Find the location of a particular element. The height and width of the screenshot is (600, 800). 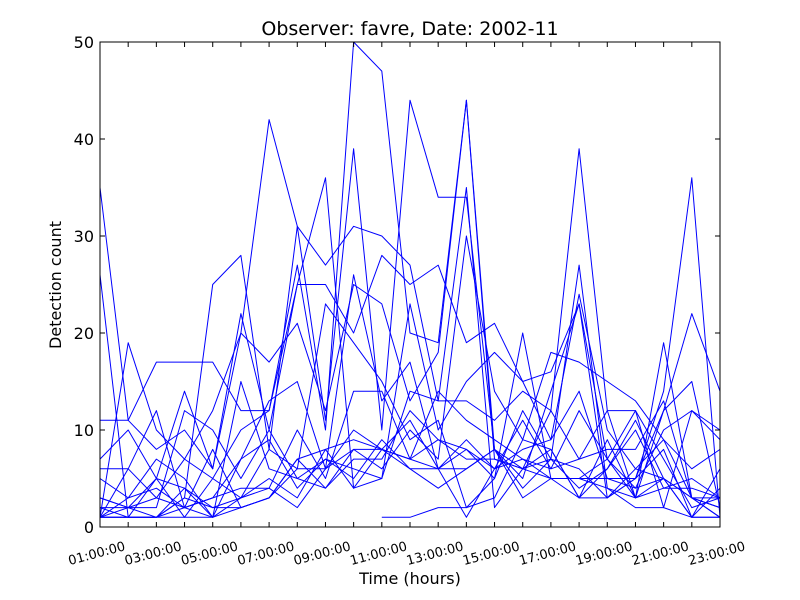

x-tick-label: 13:00:00 is located at coordinates (435, 554).